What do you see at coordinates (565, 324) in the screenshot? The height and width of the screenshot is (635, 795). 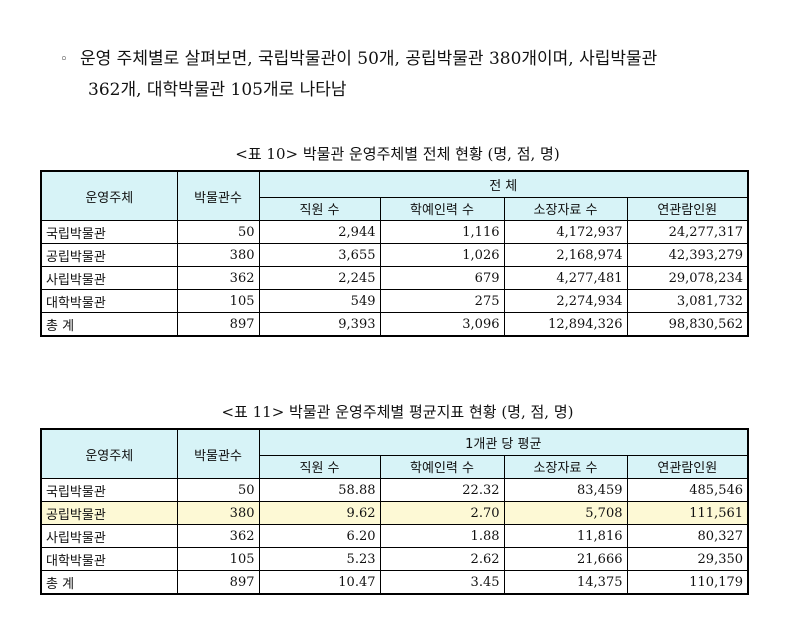 I see `cell-collection: 12,894,326` at bounding box center [565, 324].